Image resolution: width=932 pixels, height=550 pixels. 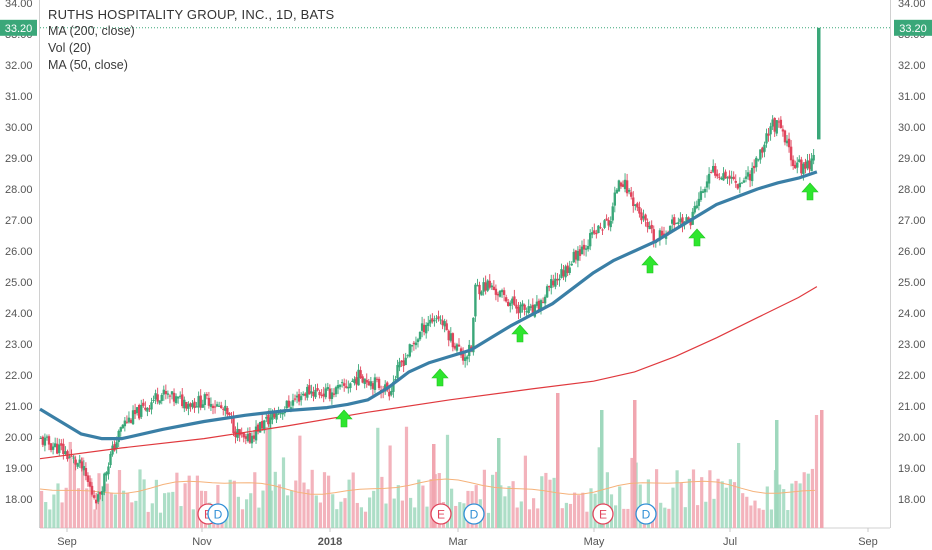 What do you see at coordinates (441, 515) in the screenshot?
I see `earnings-marker-label: E` at bounding box center [441, 515].